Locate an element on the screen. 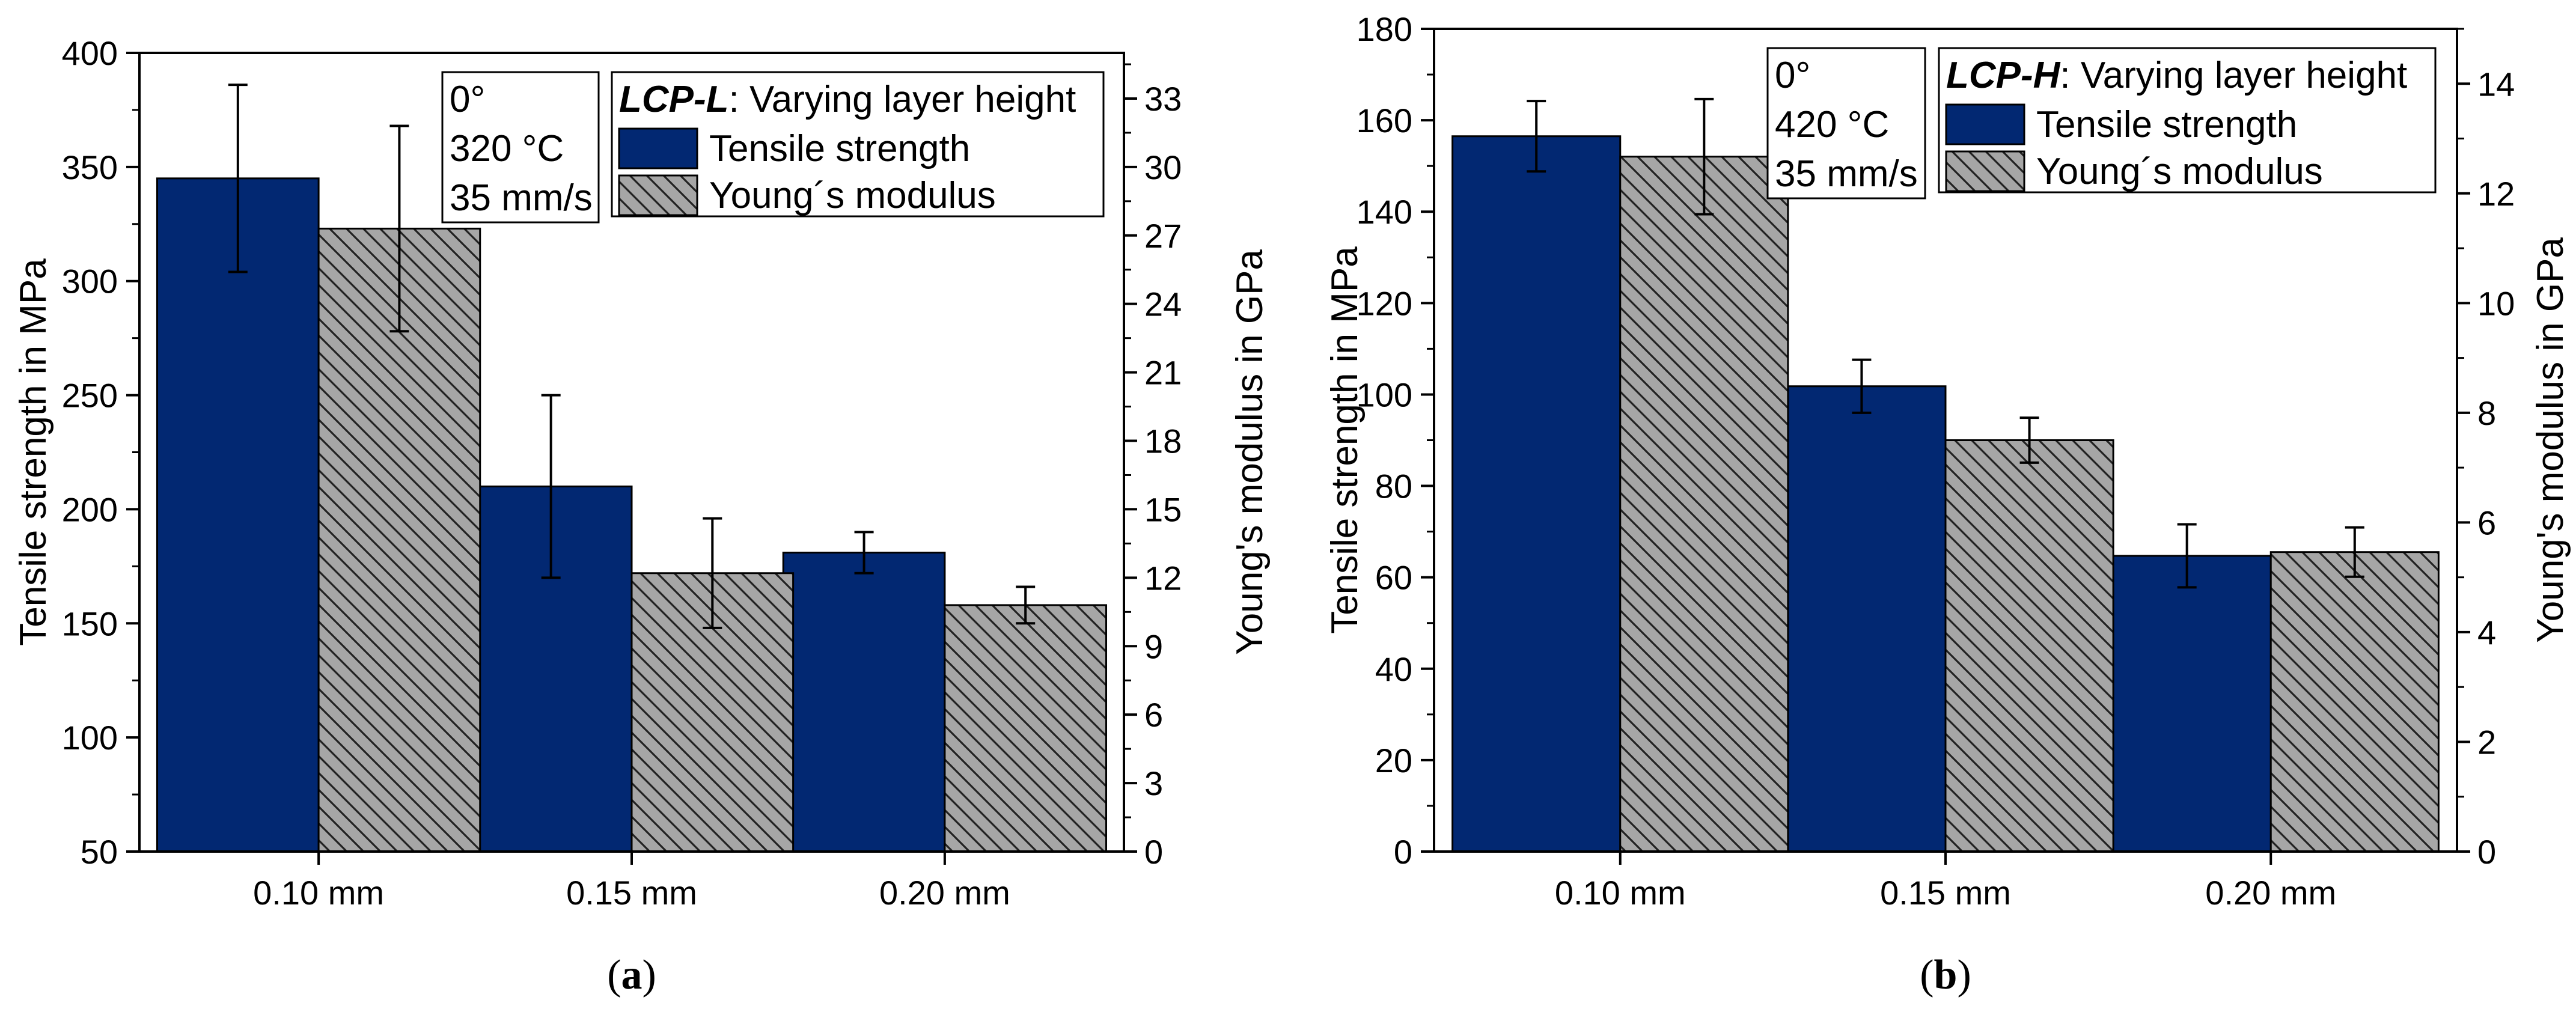  y2-tick-label: 4 is located at coordinates (2486, 632).